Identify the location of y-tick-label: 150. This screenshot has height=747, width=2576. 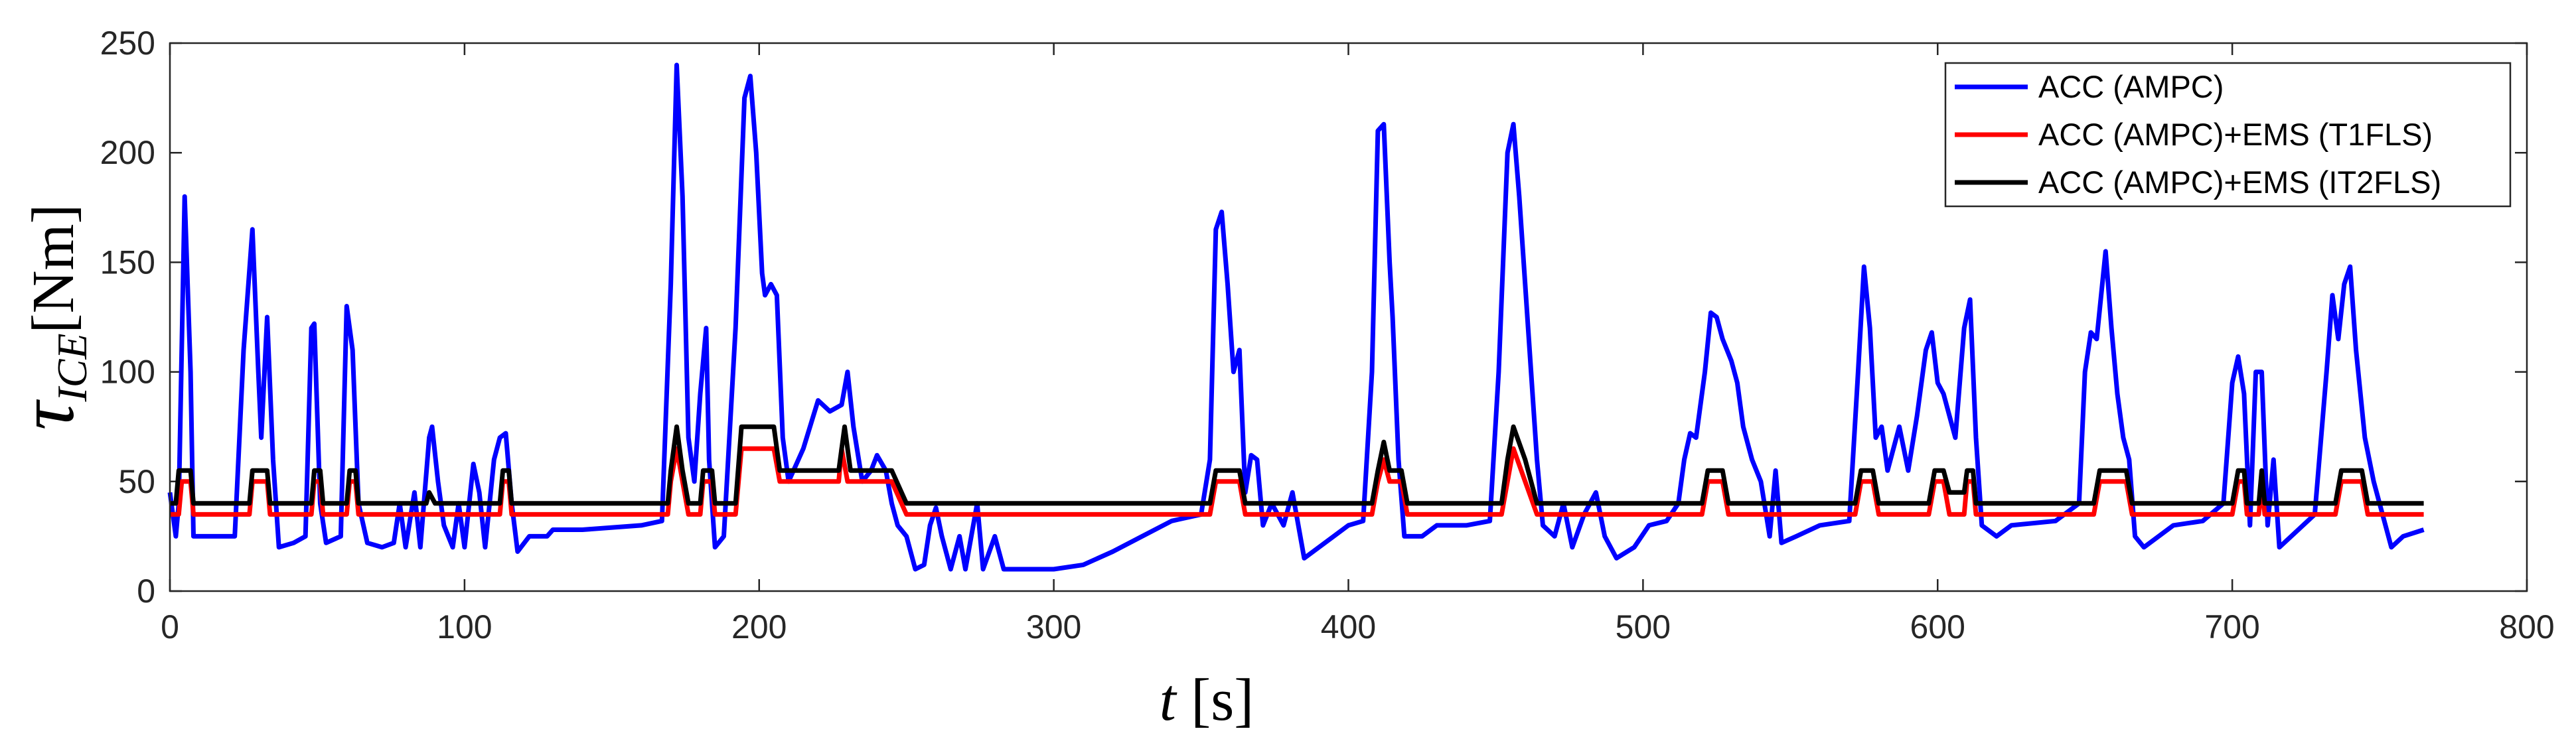
(127, 262).